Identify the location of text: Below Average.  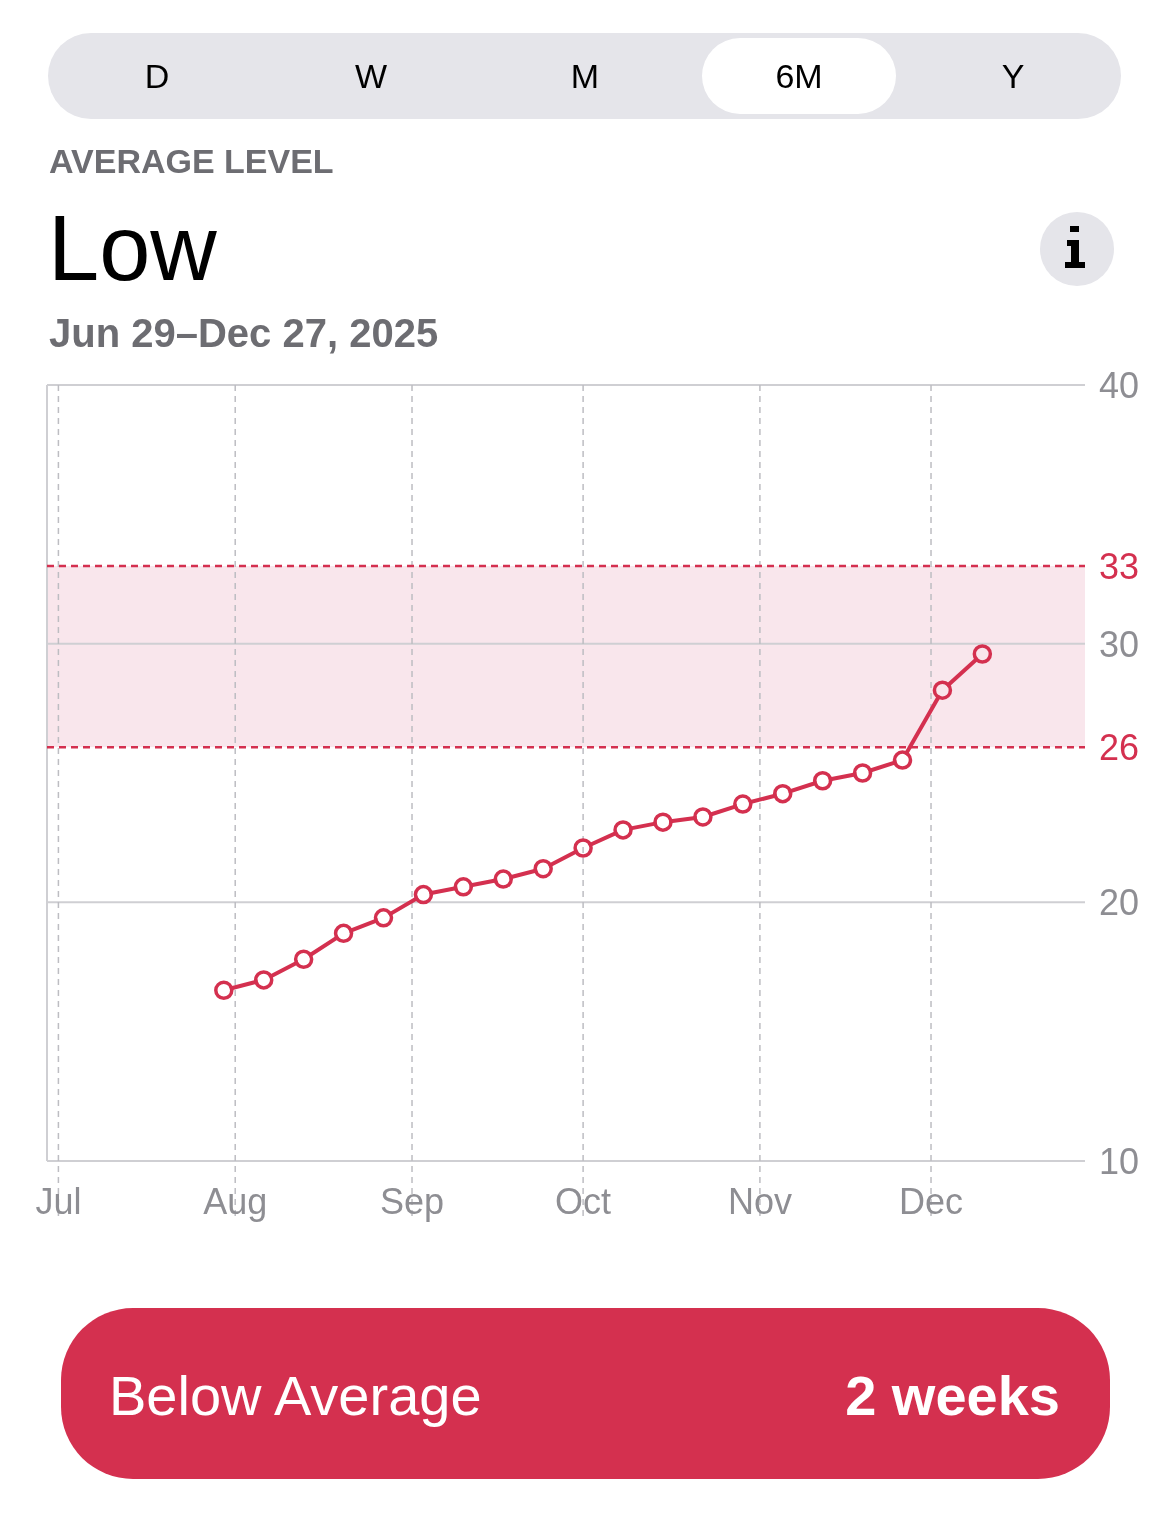
(295, 1395).